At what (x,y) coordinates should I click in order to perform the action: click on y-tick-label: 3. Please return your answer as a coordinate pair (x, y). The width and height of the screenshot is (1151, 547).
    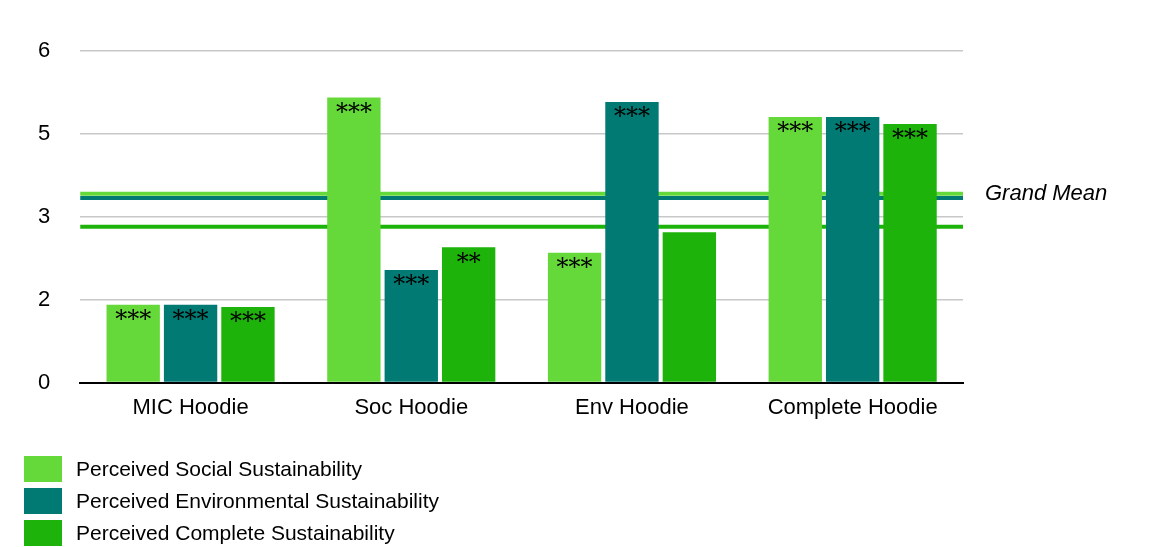
    Looking at the image, I should click on (44, 215).